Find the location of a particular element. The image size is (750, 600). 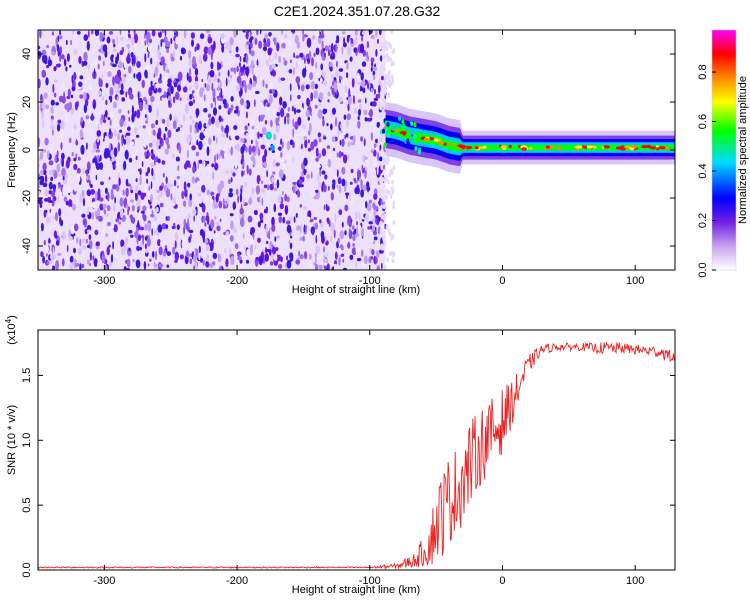

x-tick-label: -300 is located at coordinates (104, 281).